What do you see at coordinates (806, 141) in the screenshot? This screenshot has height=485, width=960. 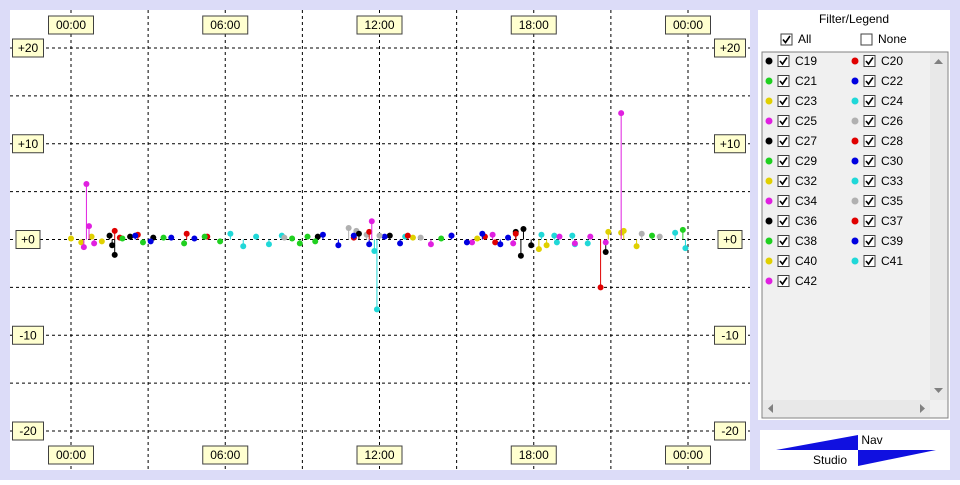 I see `legend-label: C27` at bounding box center [806, 141].